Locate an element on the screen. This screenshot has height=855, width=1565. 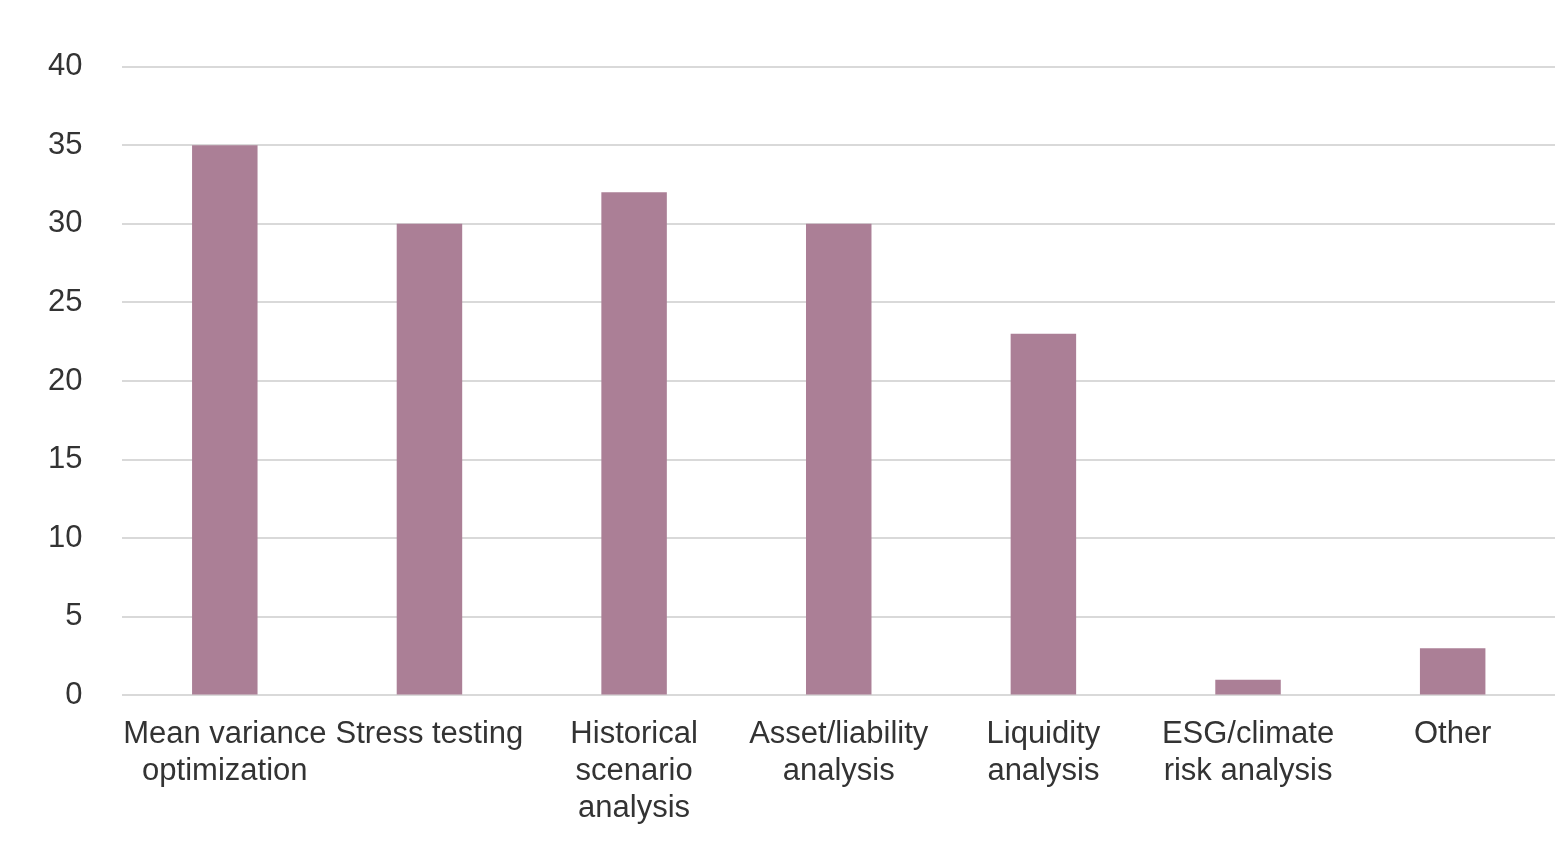
x-tick-label: Stress testing is located at coordinates (429, 732).